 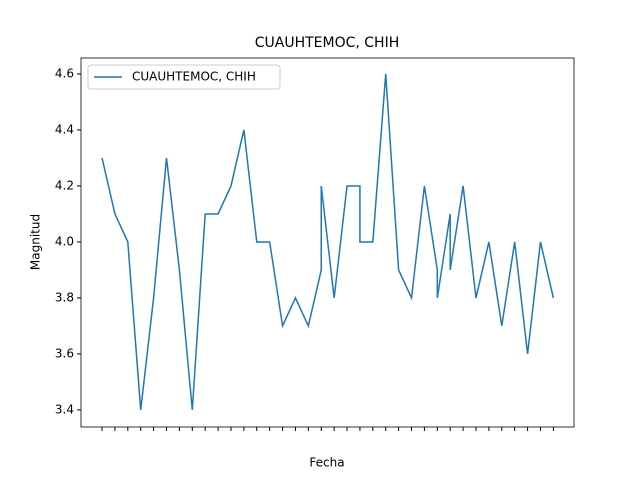 What do you see at coordinates (64, 297) in the screenshot?
I see `y-tick-label: 3.8` at bounding box center [64, 297].